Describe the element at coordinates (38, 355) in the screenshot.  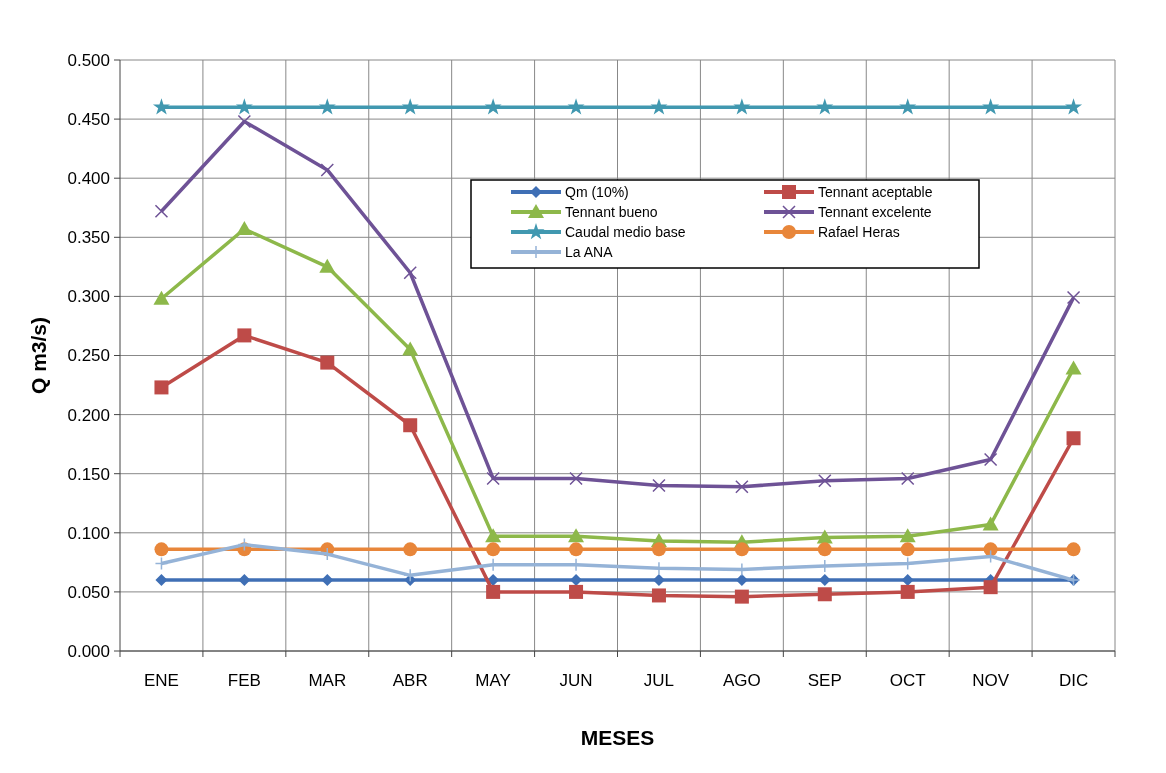
I see `y-axis-title: Q m3/s)` at that location.